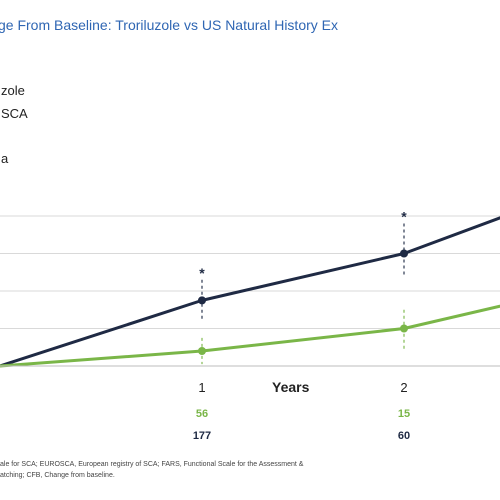 The image size is (500, 500). I want to click on n-green-1: 56, so click(202, 414).